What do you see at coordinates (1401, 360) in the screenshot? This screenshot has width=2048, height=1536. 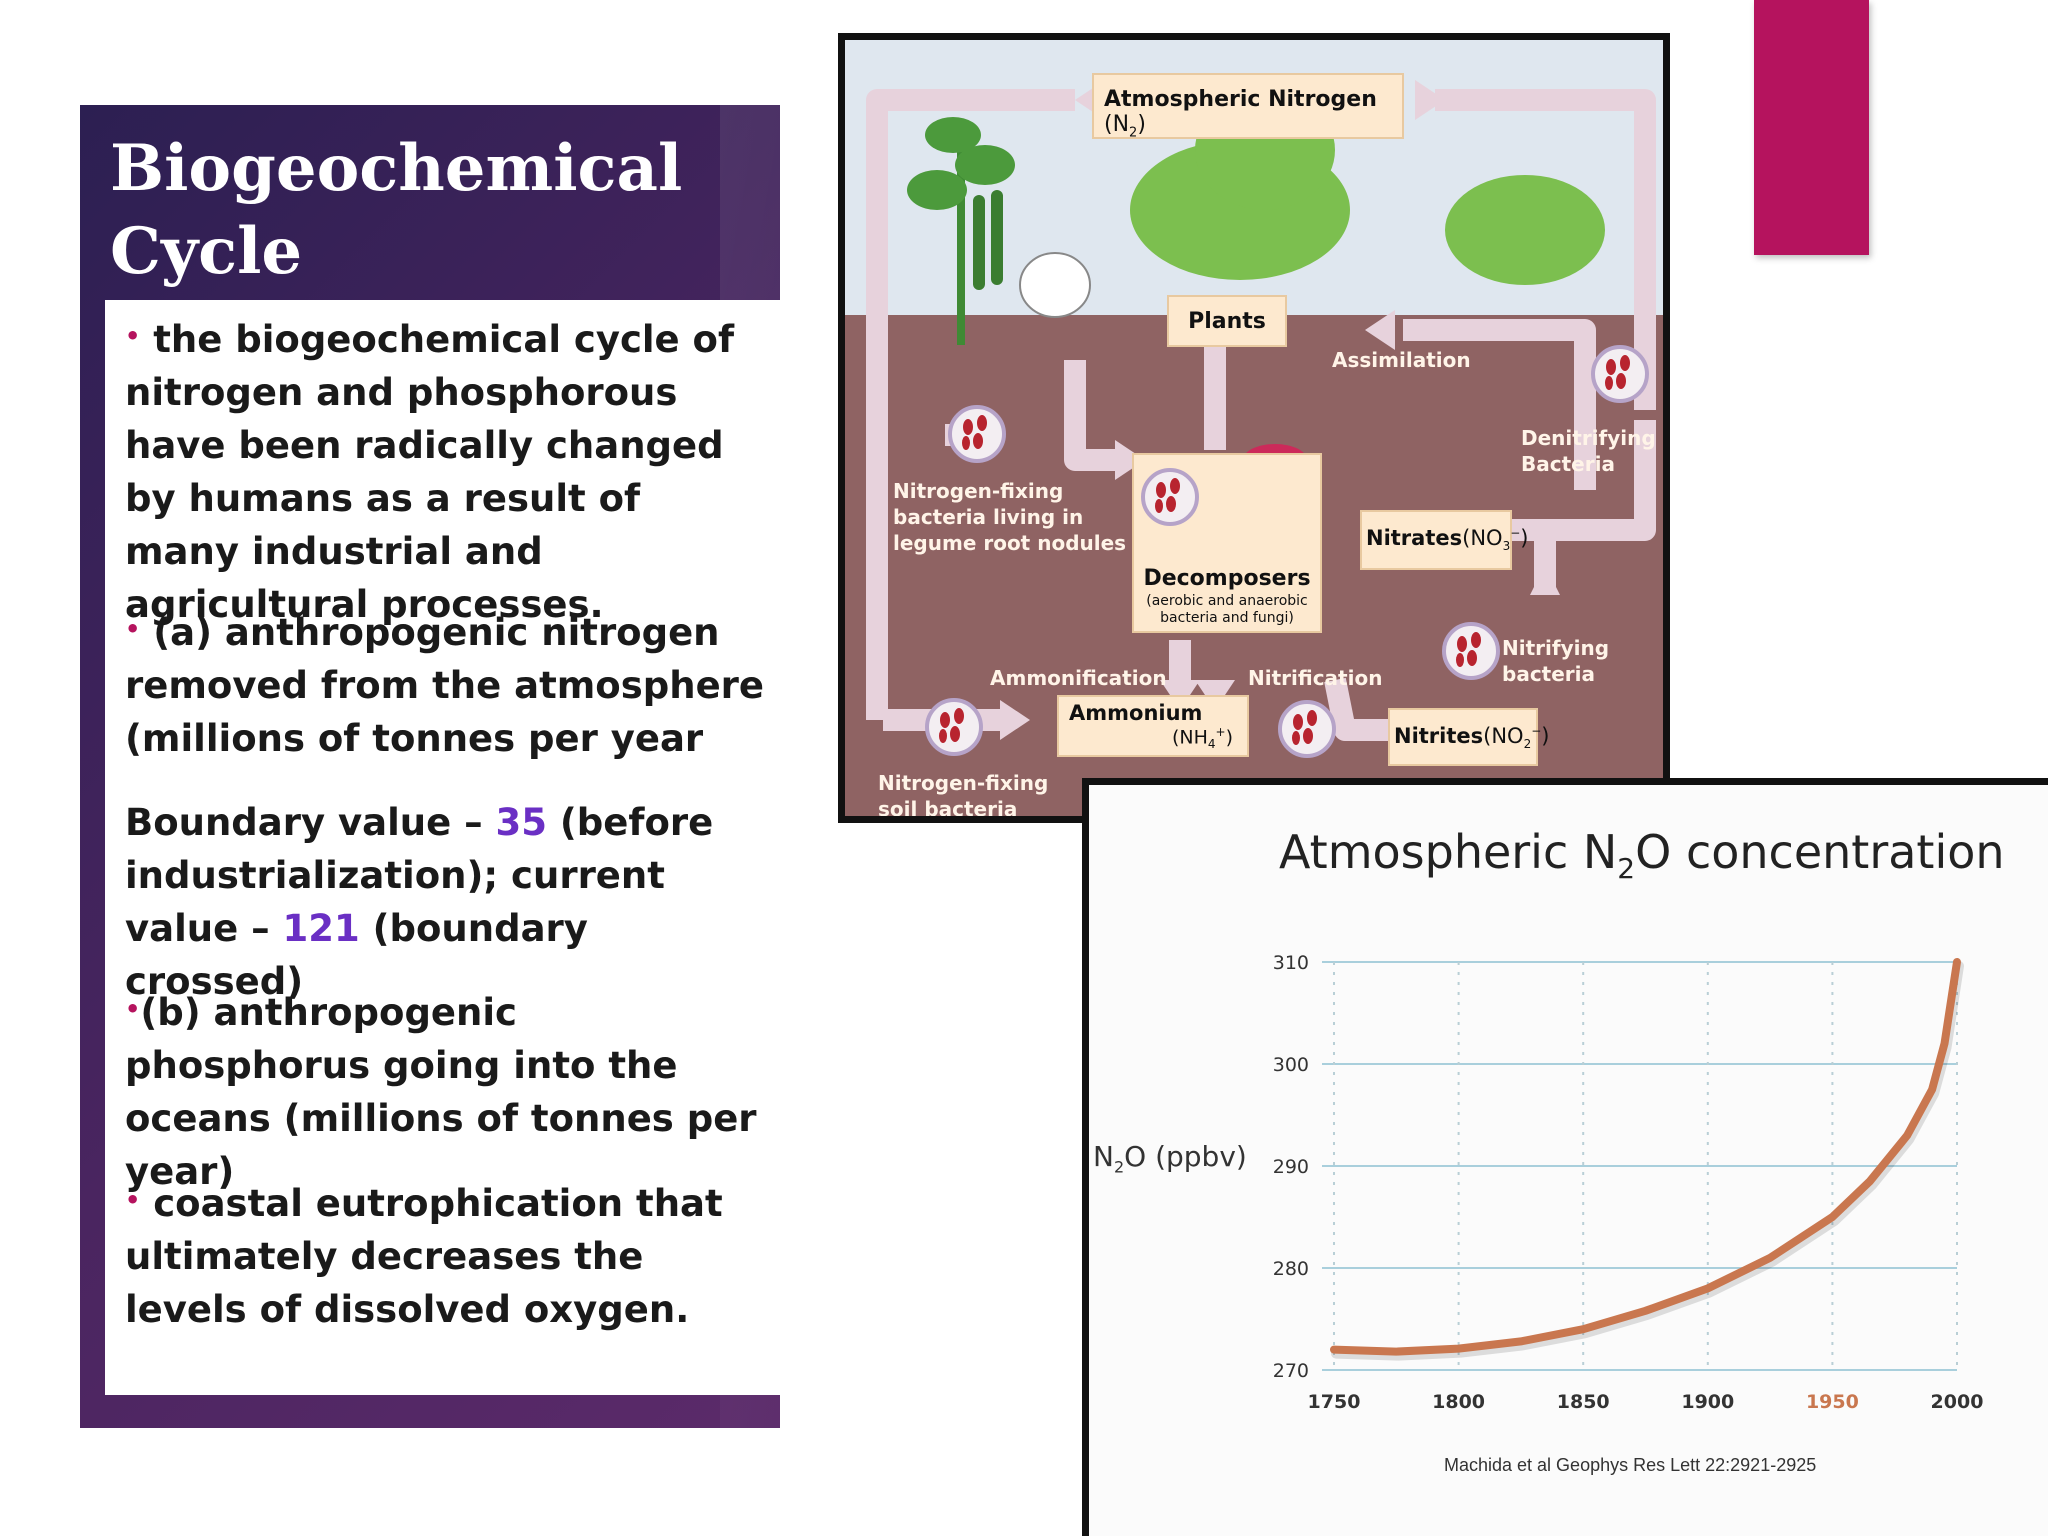 I see `assimilation-label: Assimilation` at bounding box center [1401, 360].